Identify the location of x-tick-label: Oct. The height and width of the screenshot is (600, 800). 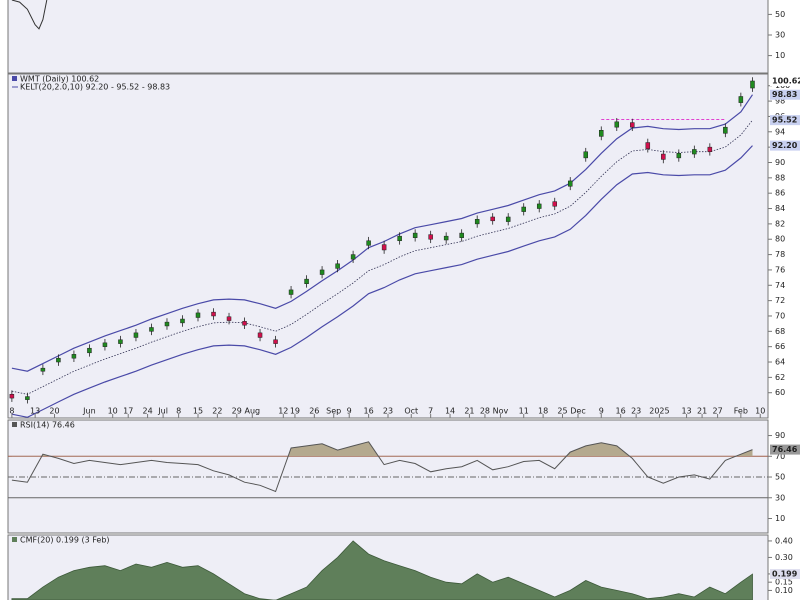
(411, 411).